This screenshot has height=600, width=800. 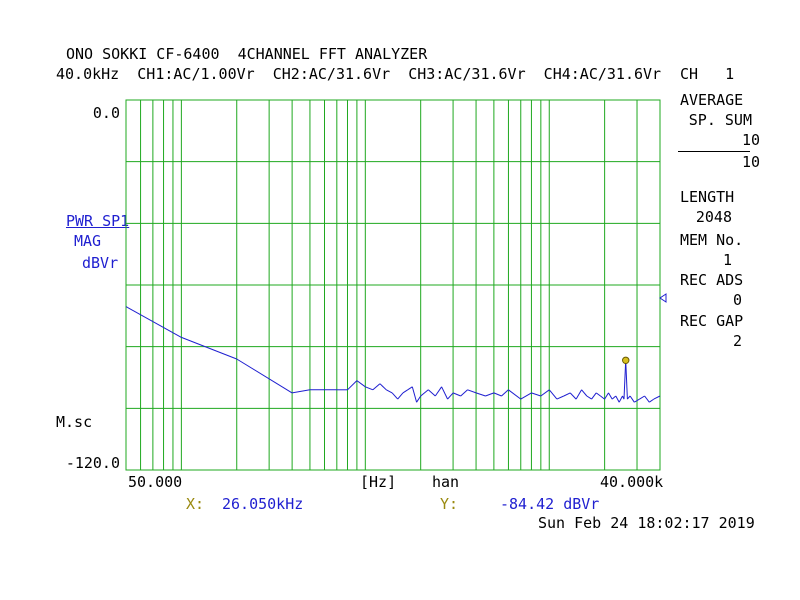 What do you see at coordinates (195, 504) in the screenshot?
I see `cursor-x-label: X:` at bounding box center [195, 504].